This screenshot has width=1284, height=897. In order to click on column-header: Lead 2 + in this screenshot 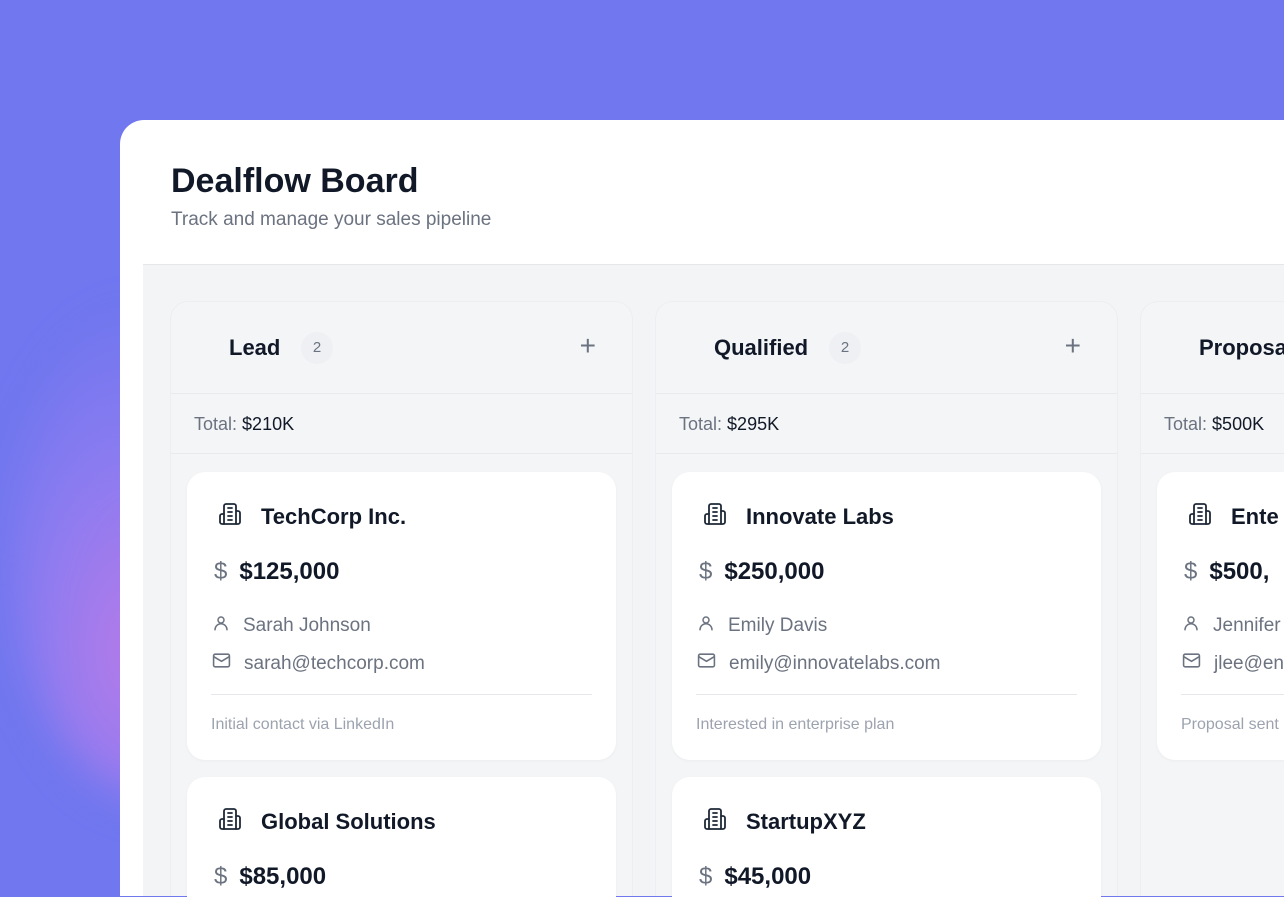, I will do `click(401, 348)`.